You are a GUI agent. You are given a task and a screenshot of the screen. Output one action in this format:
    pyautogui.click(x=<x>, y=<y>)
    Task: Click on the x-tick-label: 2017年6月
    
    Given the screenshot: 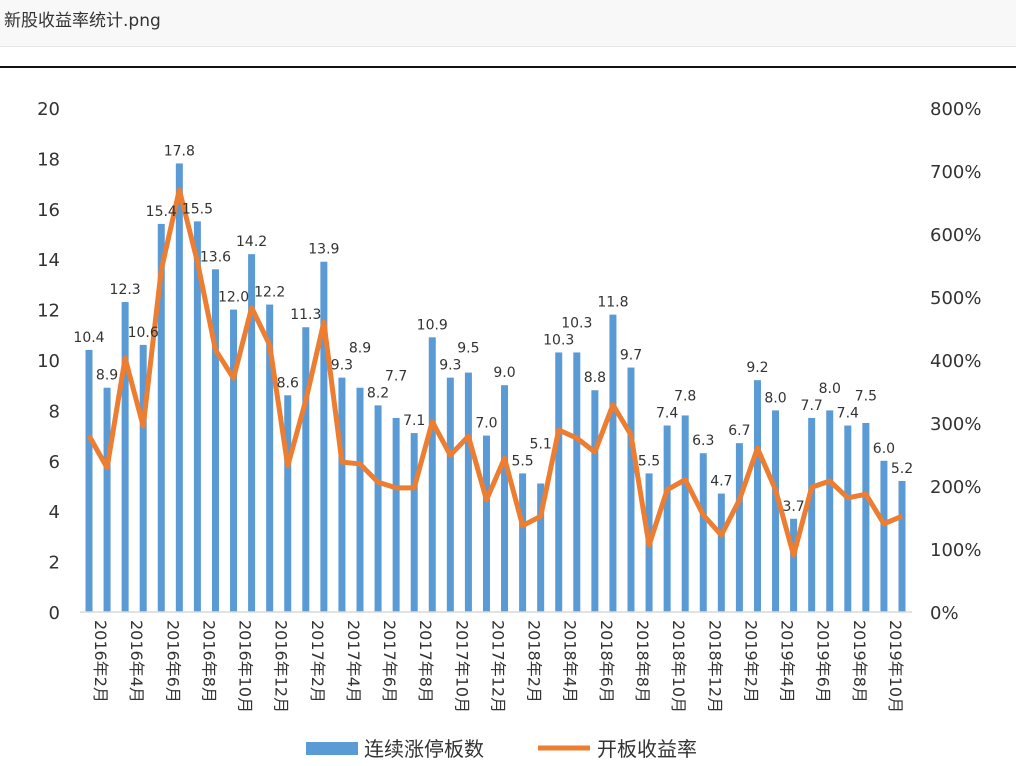 What is the action you would take?
    pyautogui.click(x=389, y=661)
    